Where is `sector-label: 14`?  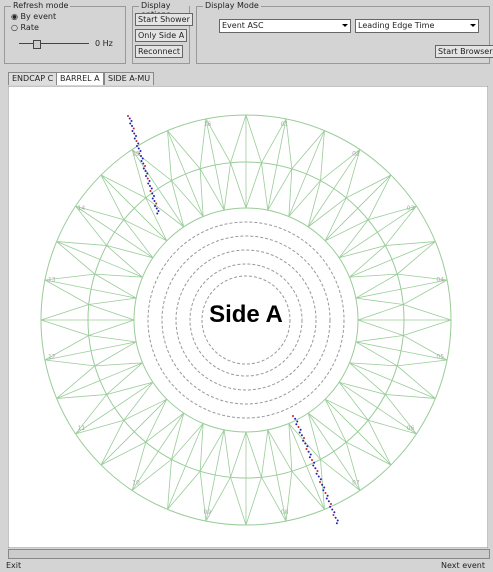 sector-label: 14 is located at coordinates (82, 208).